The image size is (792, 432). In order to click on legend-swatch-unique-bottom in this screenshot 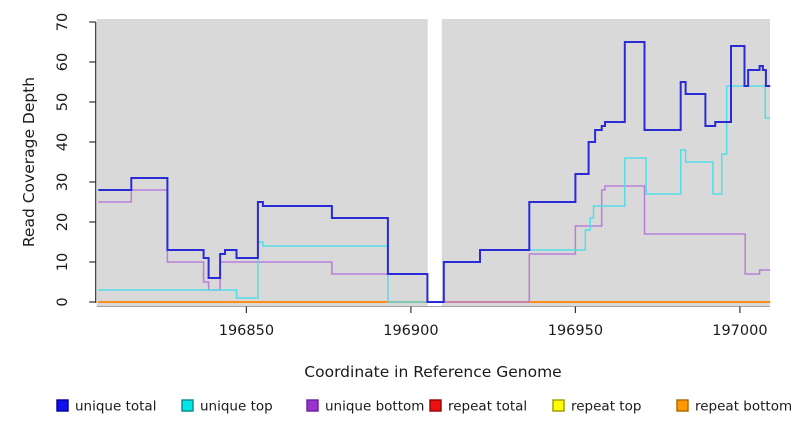, I will do `click(312, 405)`.